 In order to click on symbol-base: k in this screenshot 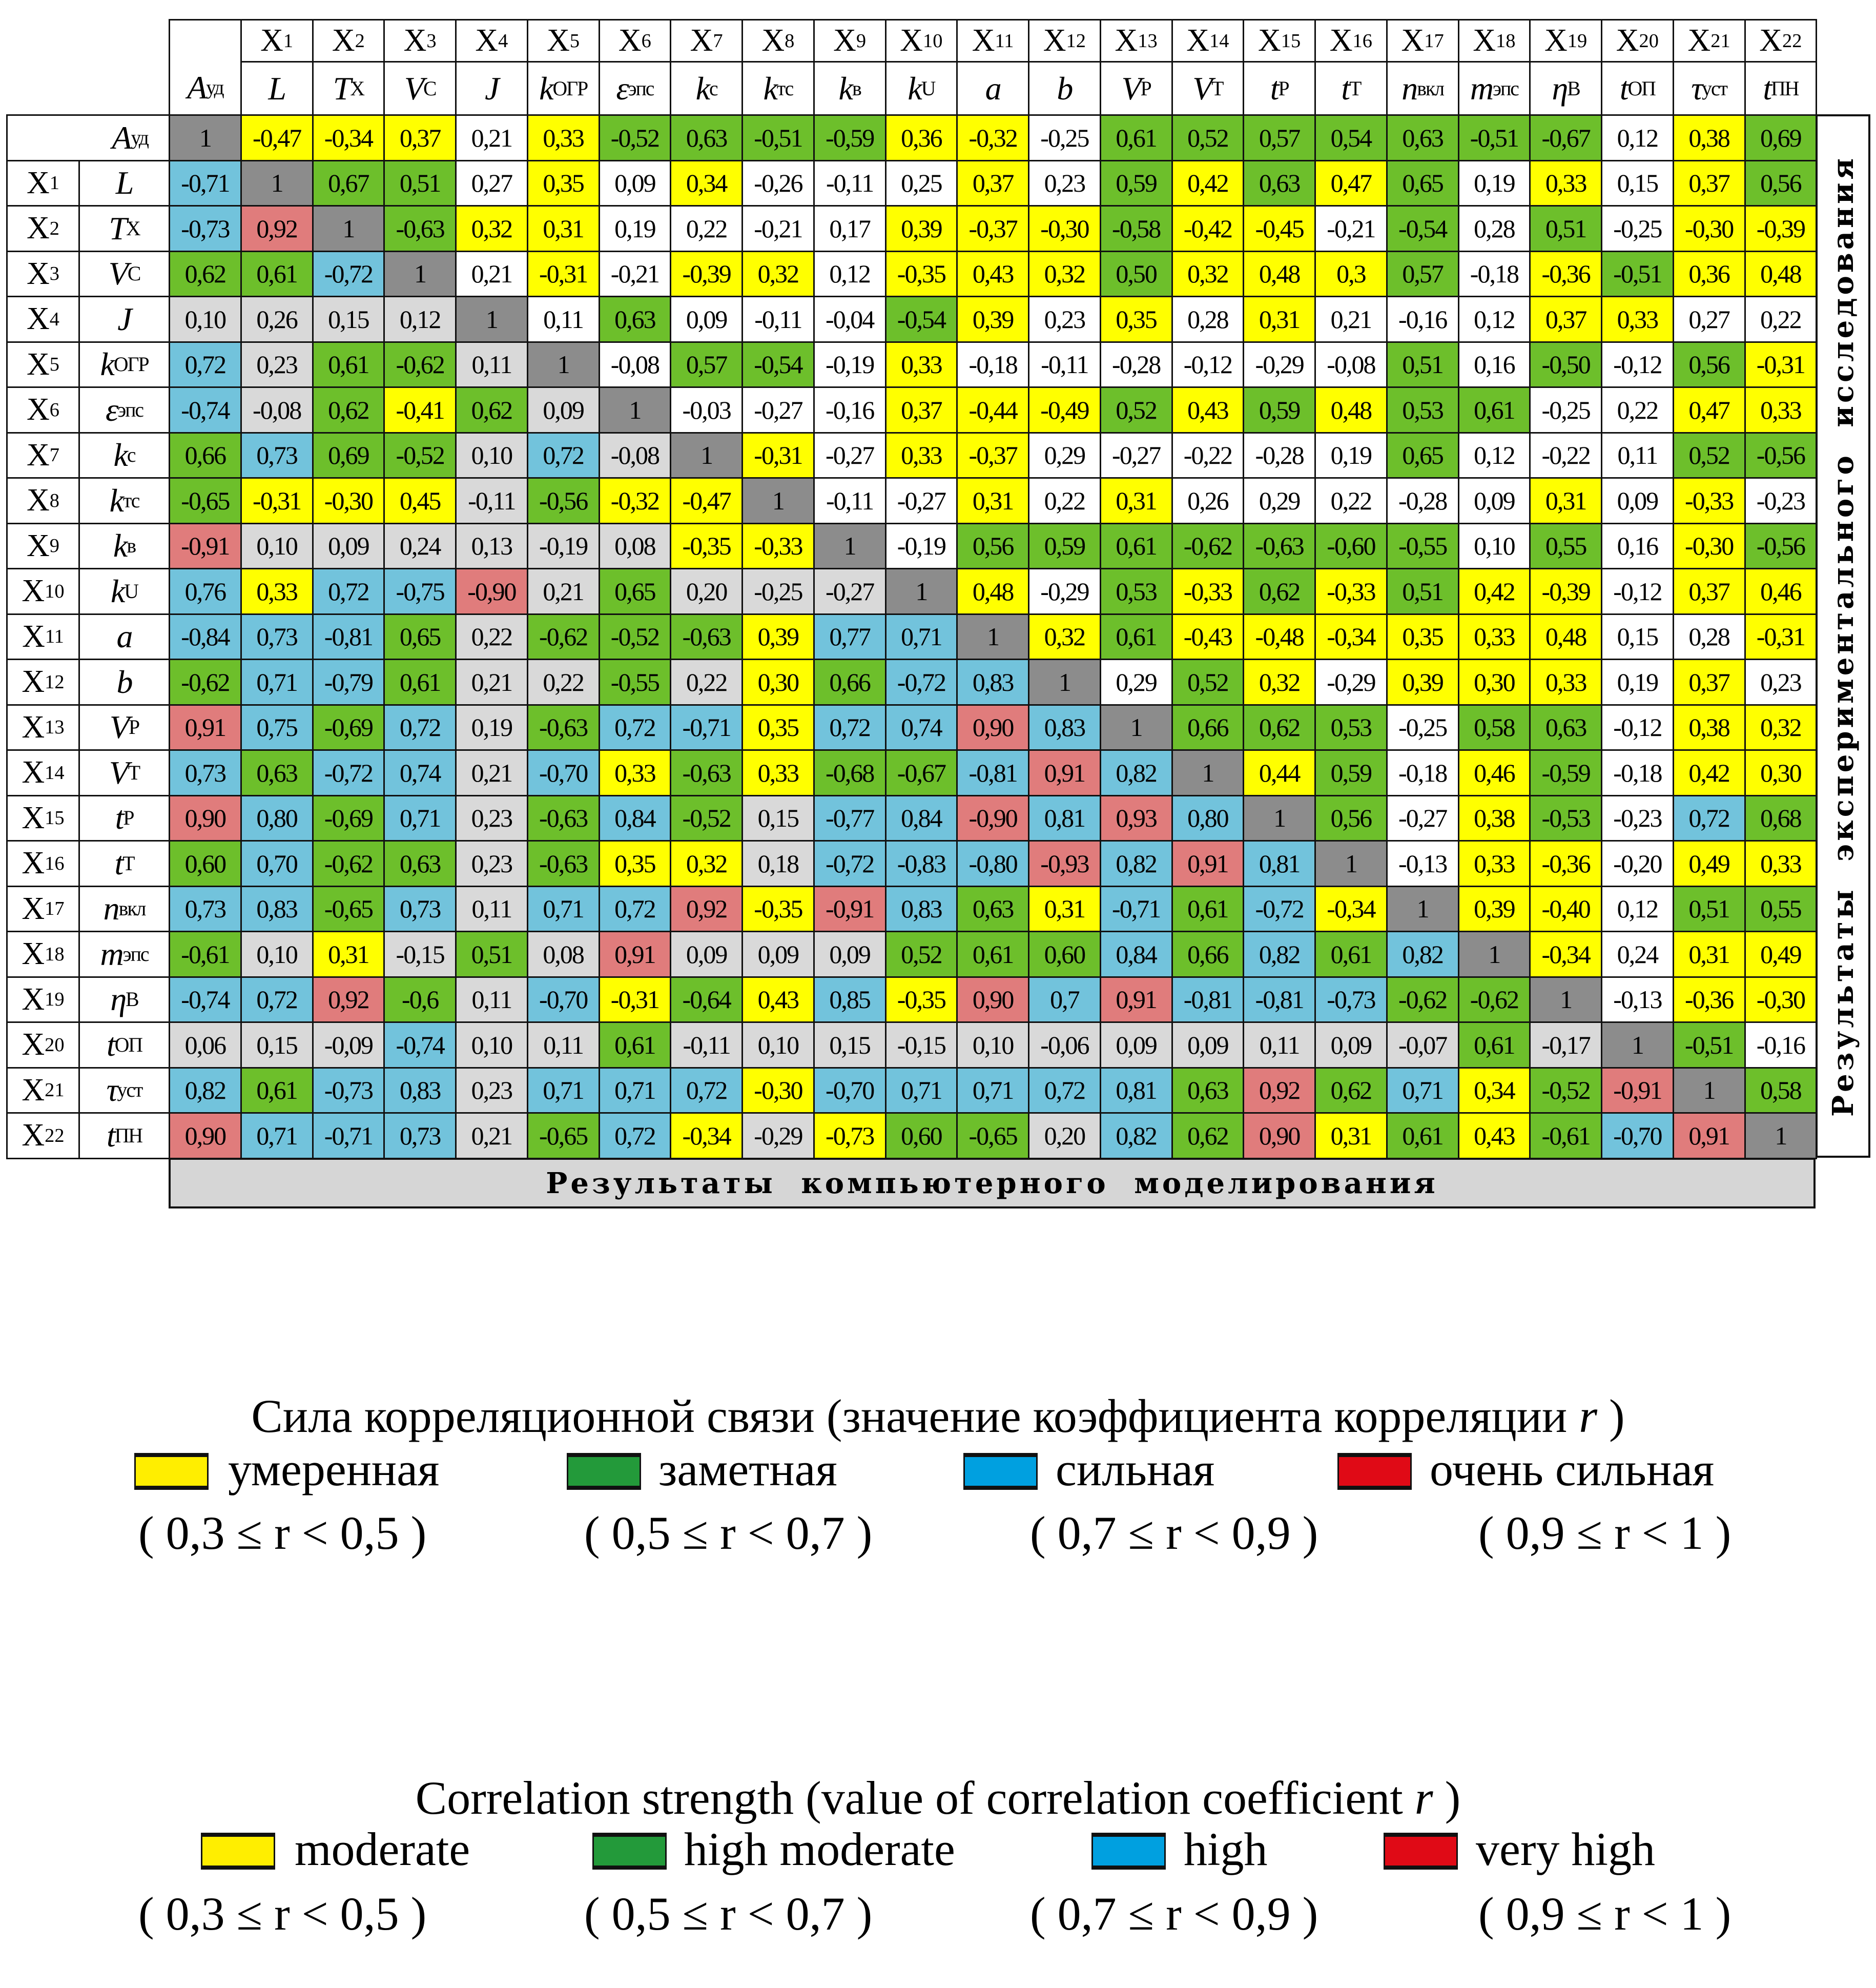, I will do `click(117, 590)`.